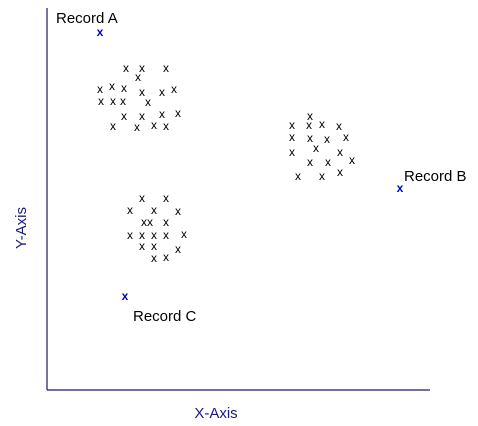 The height and width of the screenshot is (426, 478). I want to click on record-a-label: Record A, so click(87, 18).